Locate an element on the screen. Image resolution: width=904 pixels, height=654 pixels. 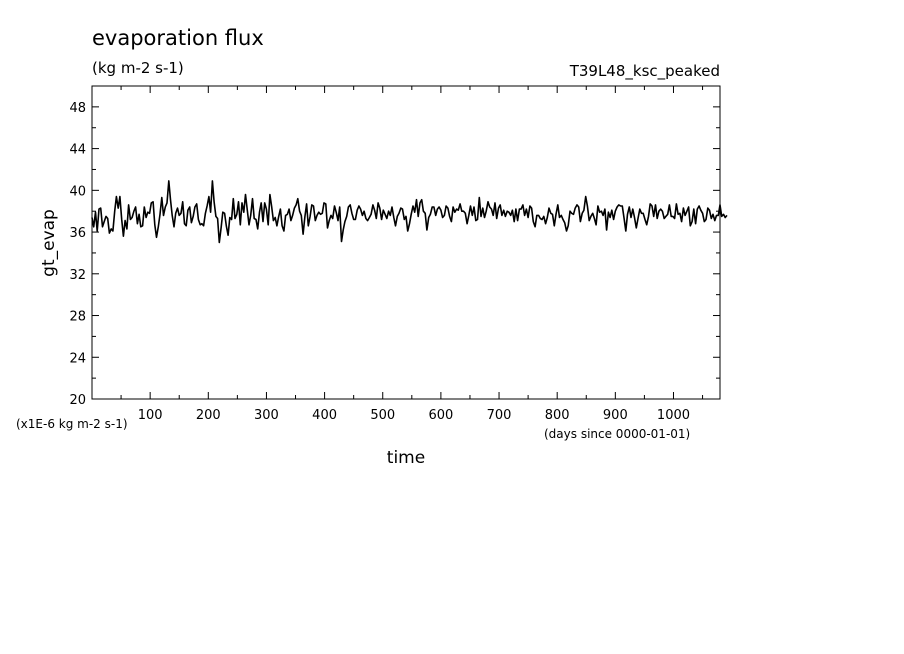
x-units-label: (days since 0000-01-01) is located at coordinates (617, 434).